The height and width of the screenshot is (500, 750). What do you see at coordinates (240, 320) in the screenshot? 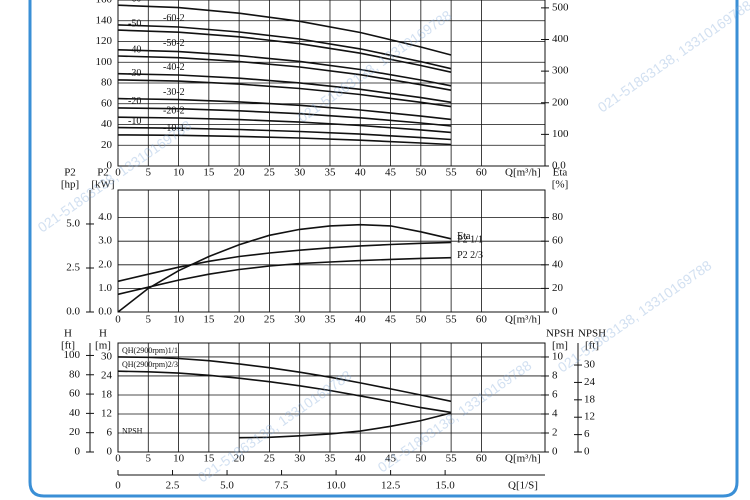
I see `x-tick-label: 20` at bounding box center [240, 320].